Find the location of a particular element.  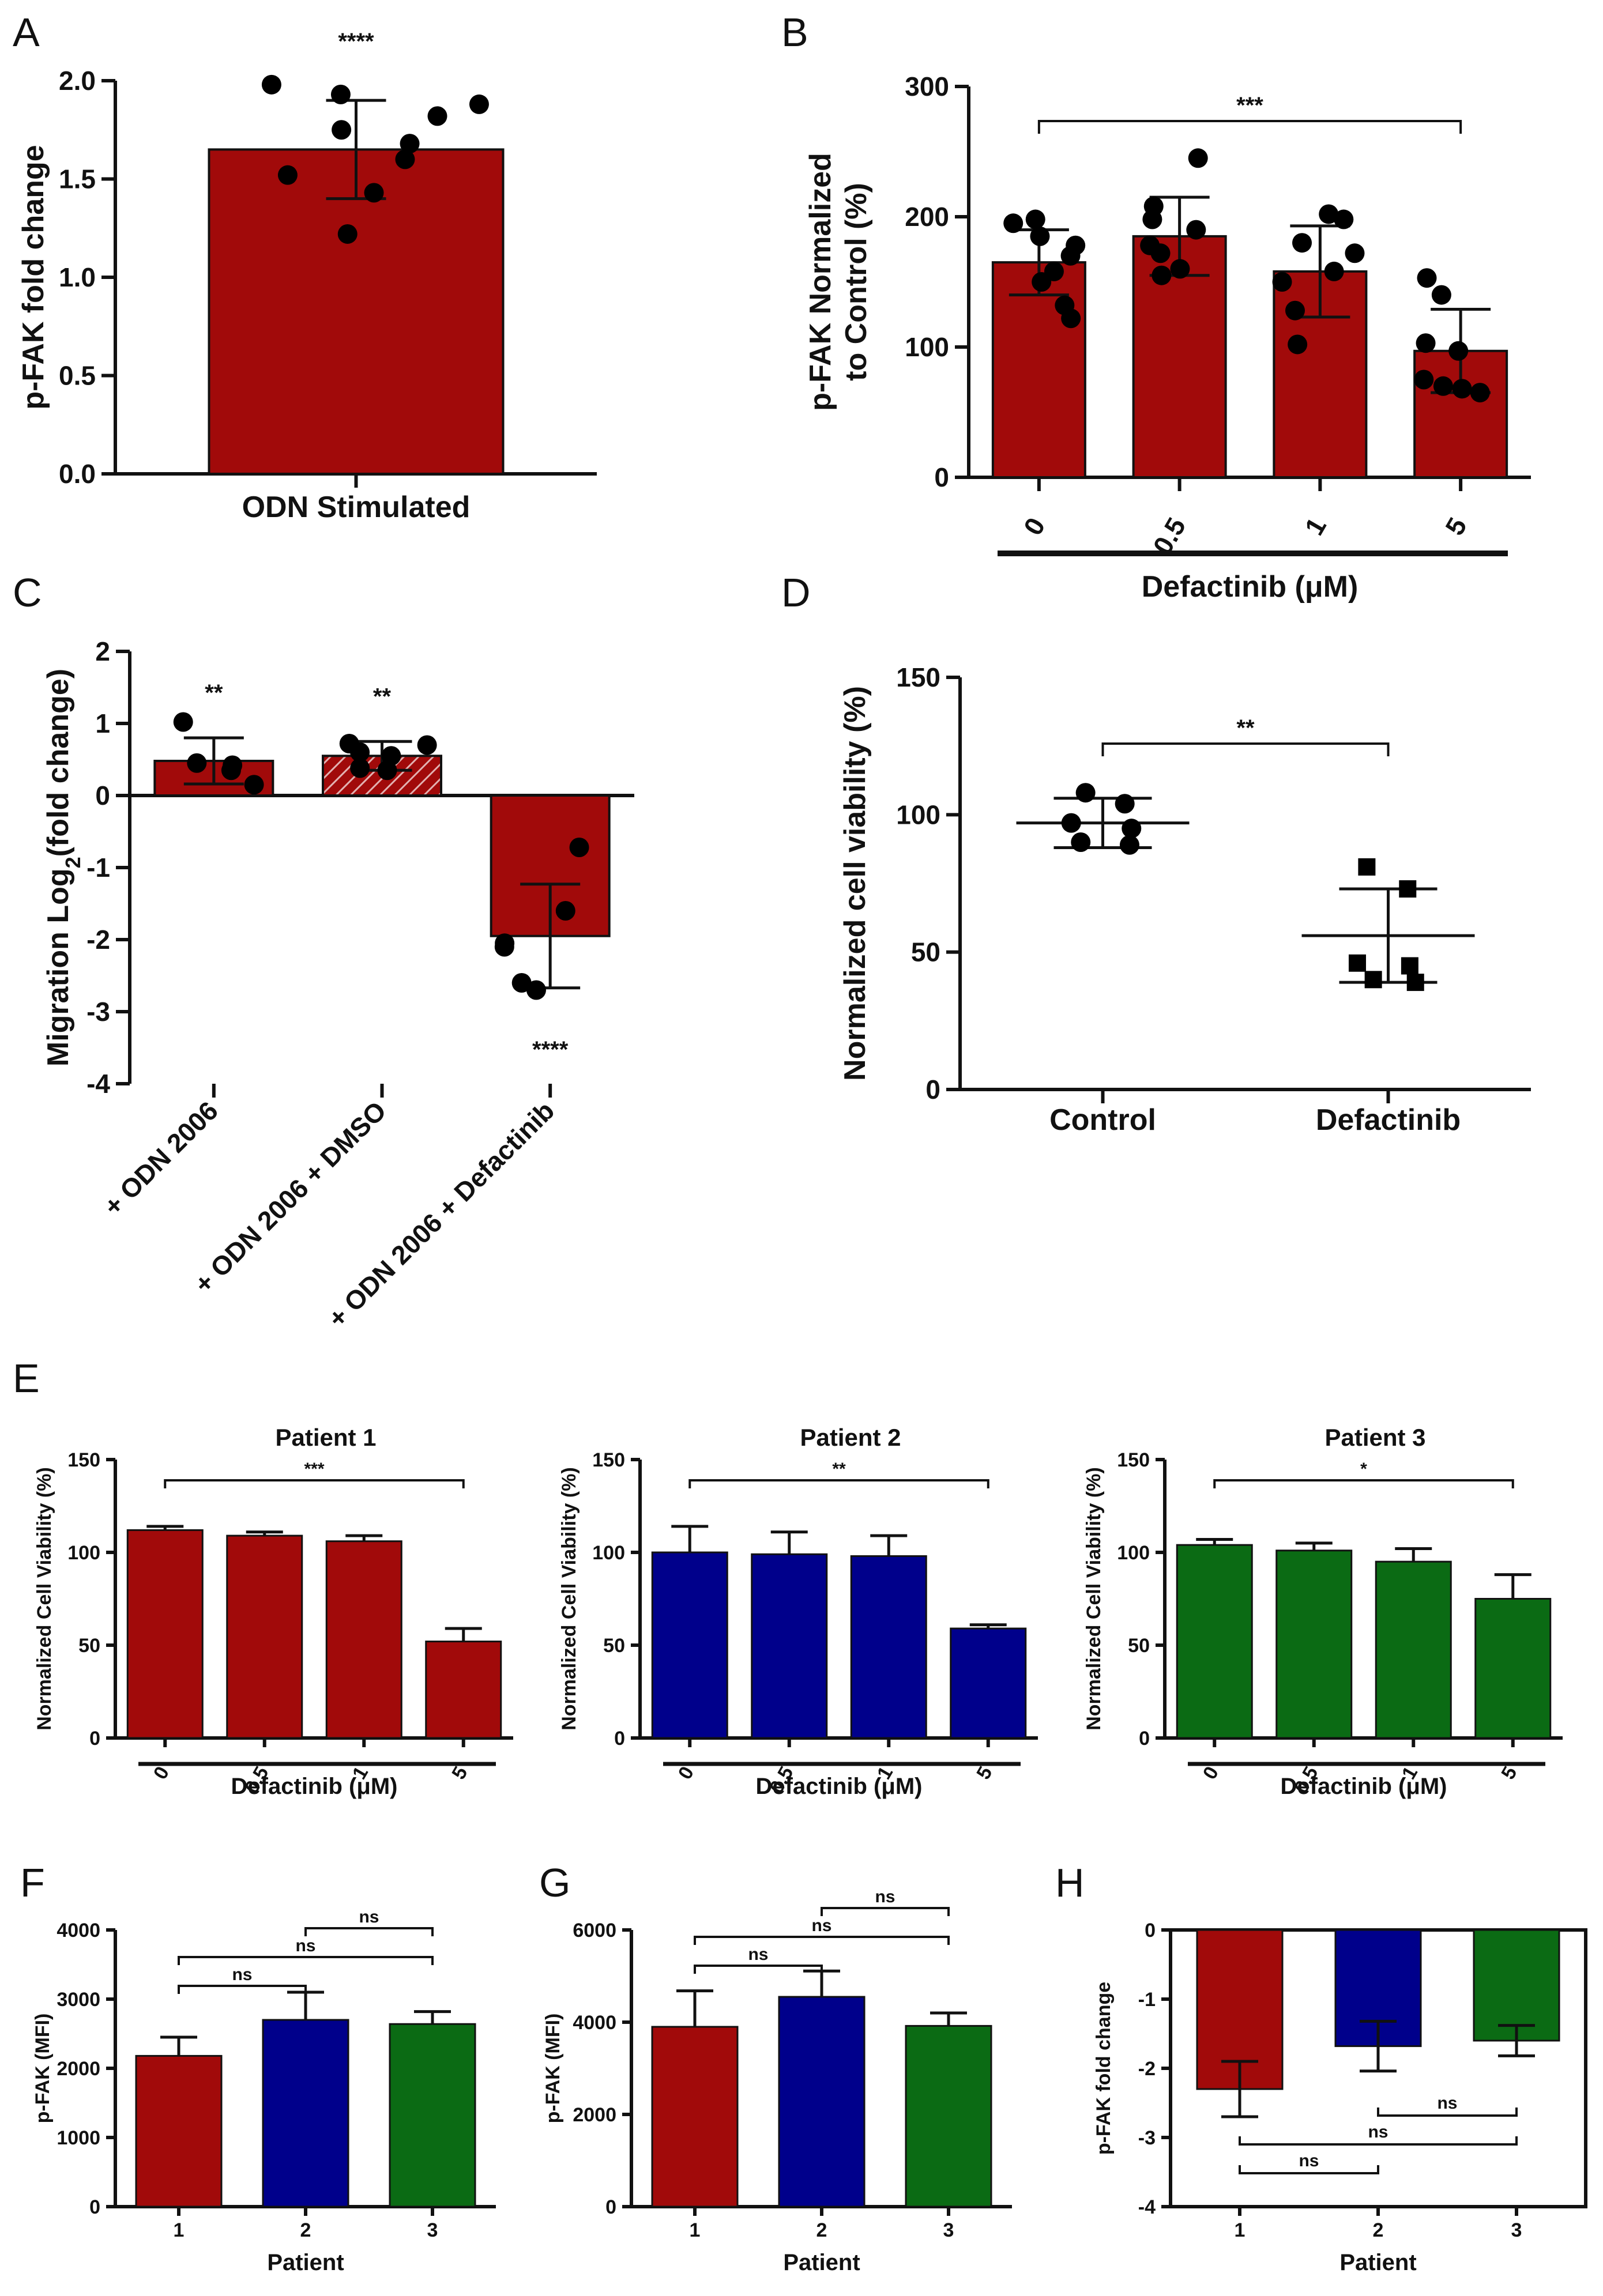

y-tick-label: 0.5 is located at coordinates (78, 376).